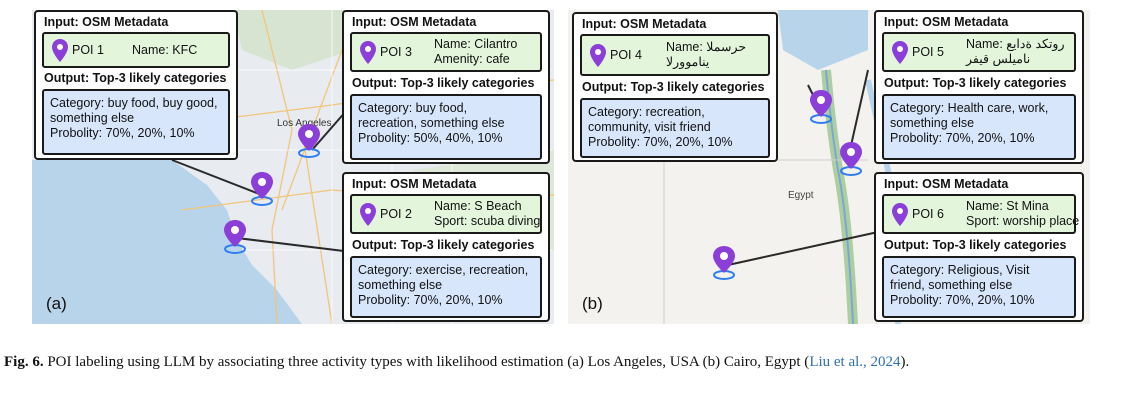 The width and height of the screenshot is (1128, 409). I want to click on poi-input-box: POI 1 Name: KFC, so click(136, 50).